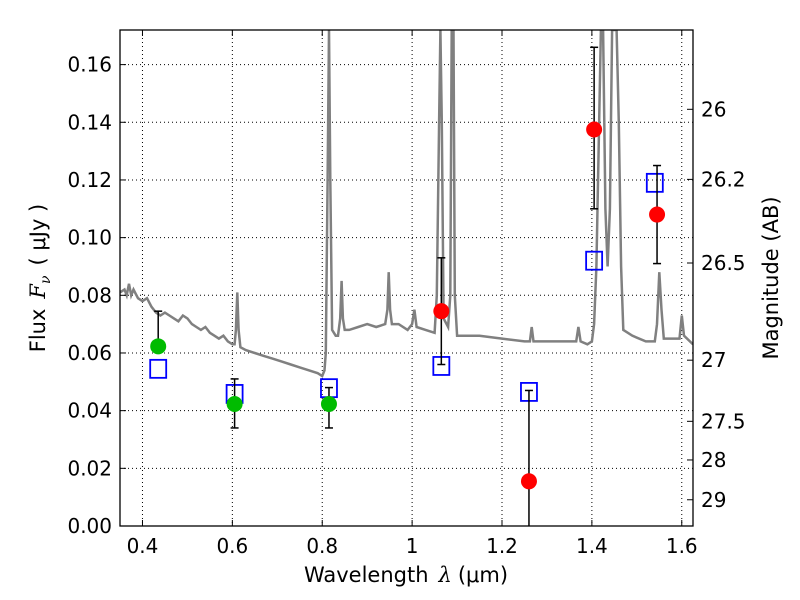 The width and height of the screenshot is (800, 600). I want to click on x-tick-label: 1.2, so click(502, 546).